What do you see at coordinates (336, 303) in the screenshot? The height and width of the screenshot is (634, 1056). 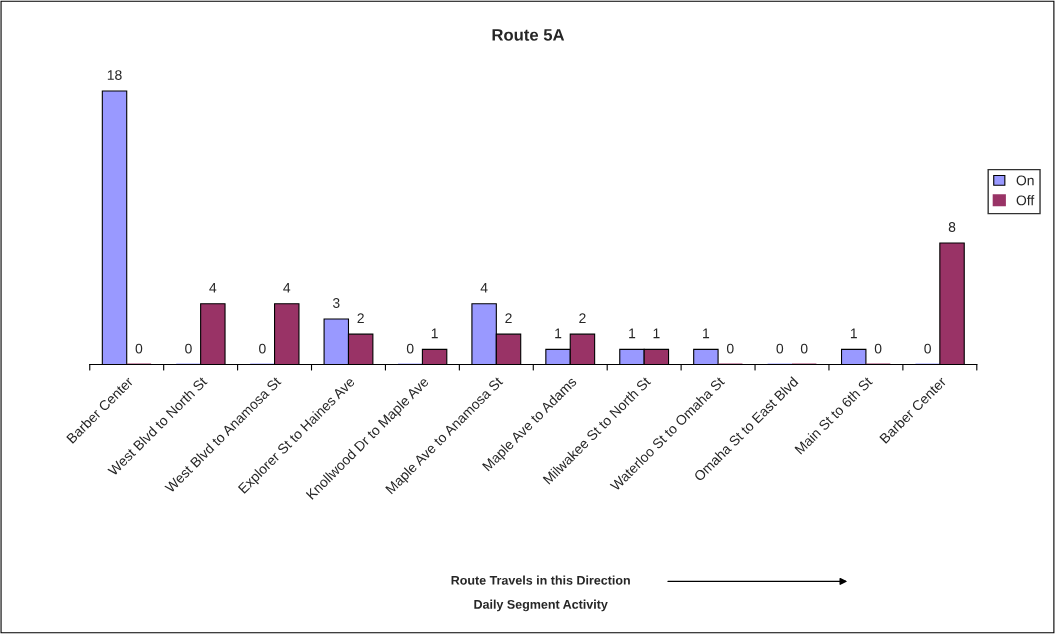 I see `data-label: 3` at bounding box center [336, 303].